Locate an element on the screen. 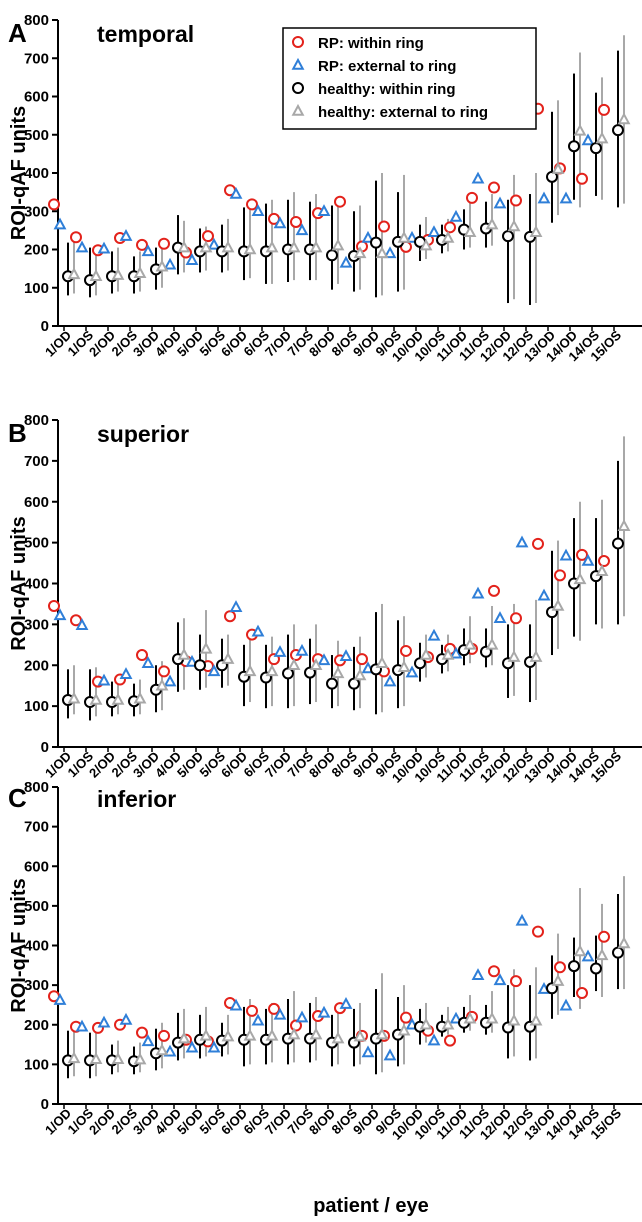  y-tick-label: 300 is located at coordinates (36, 211).